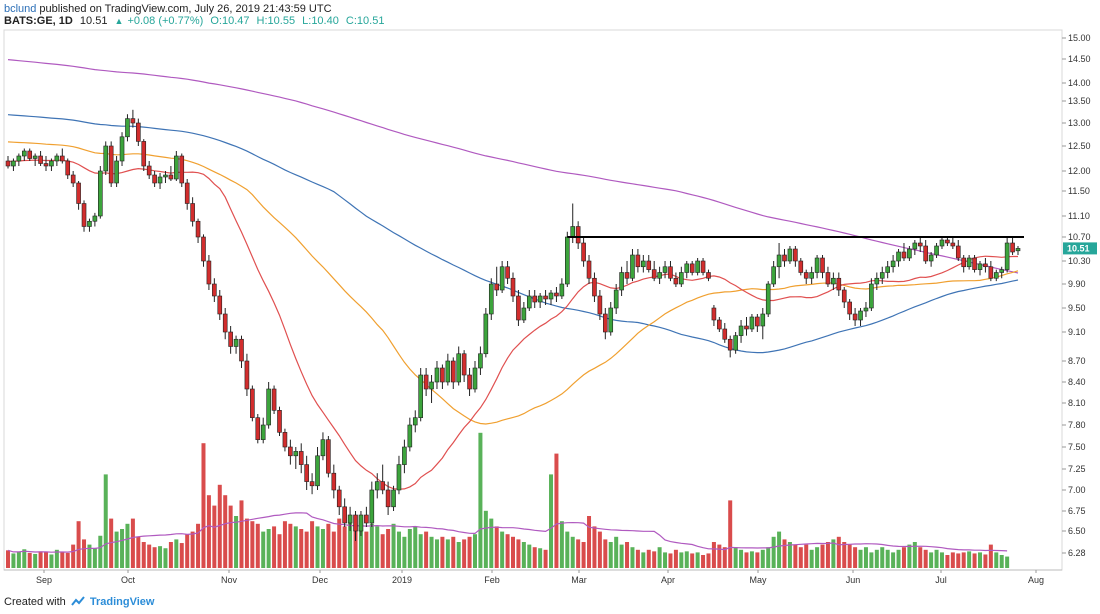  I want to click on y-tick-label: 6.75, so click(1077, 511).